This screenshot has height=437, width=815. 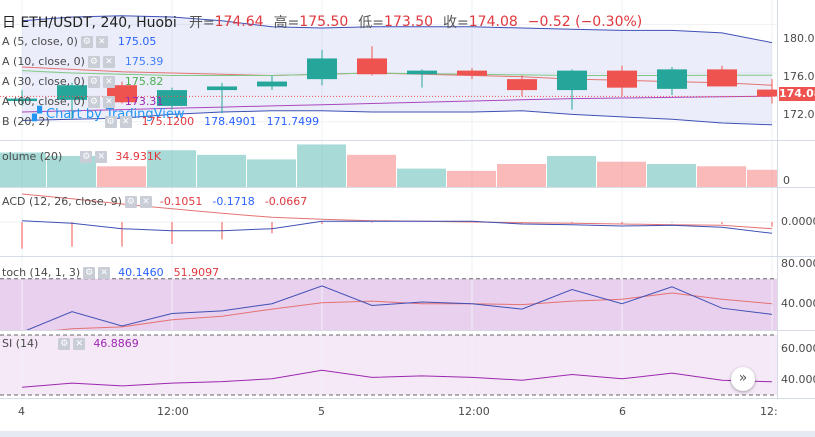 I want to click on ma60-legend: A (60, close, 0) ⚙ ✕ 173.31, so click(x=82, y=101).